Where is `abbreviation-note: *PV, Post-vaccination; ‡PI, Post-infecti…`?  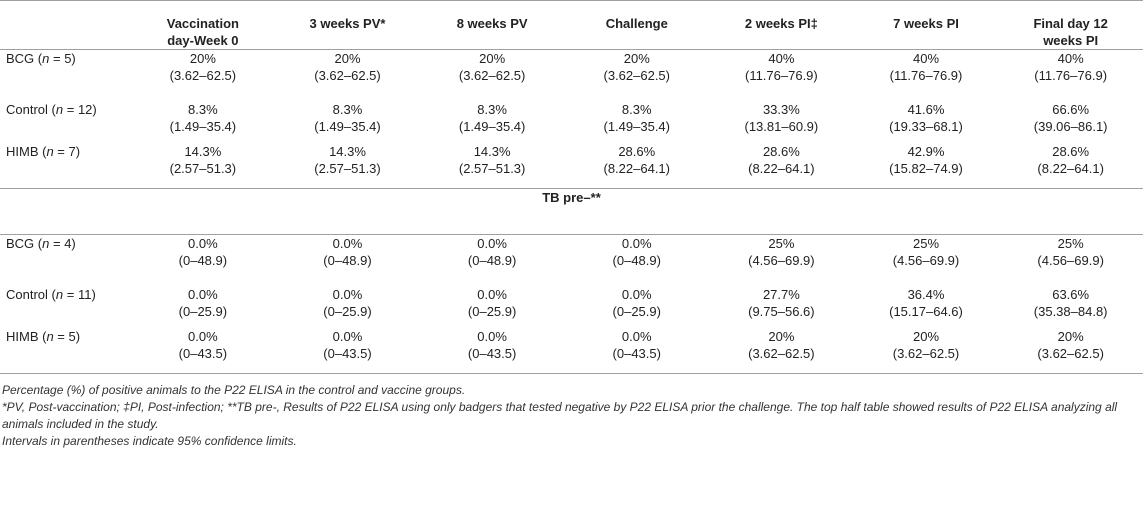 abbreviation-note: *PV, Post-vaccination; ‡PI, Post-infecti… is located at coordinates (560, 415).